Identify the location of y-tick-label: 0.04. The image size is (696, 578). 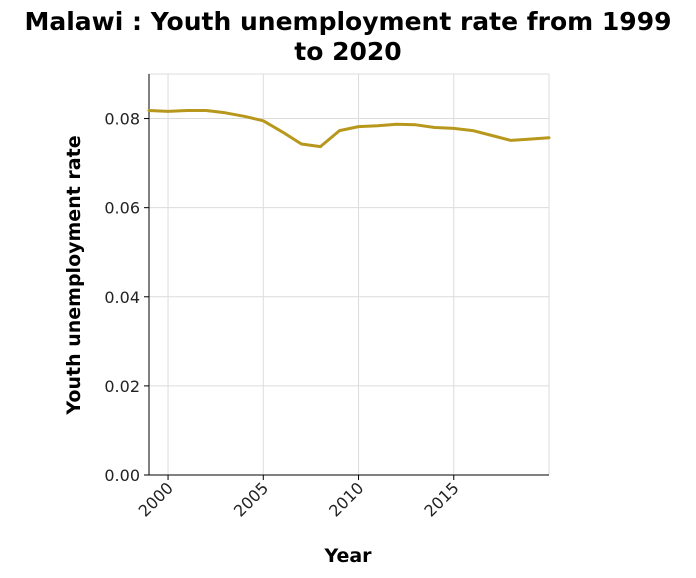
(122, 297).